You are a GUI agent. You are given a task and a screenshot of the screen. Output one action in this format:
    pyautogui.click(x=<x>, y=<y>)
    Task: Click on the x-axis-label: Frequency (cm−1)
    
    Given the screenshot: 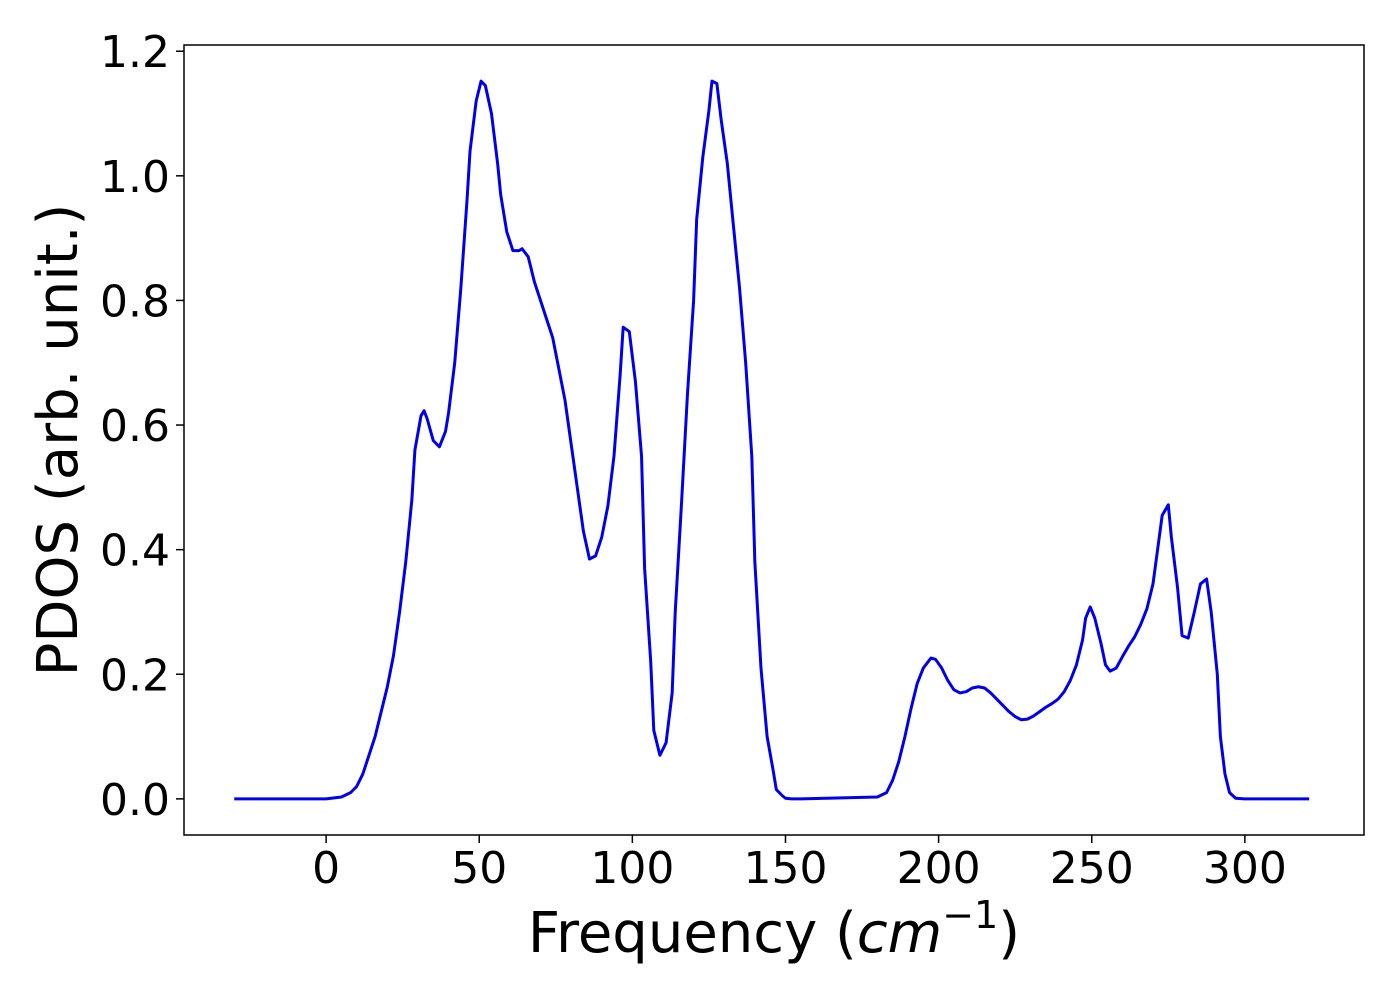 What is the action you would take?
    pyautogui.click(x=774, y=929)
    